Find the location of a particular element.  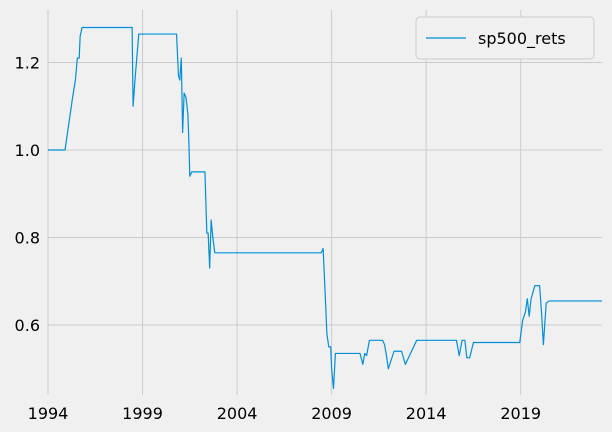

x-axis-tick-labels: 1994 1999 2004 2009 2014 2019 is located at coordinates (284, 413).